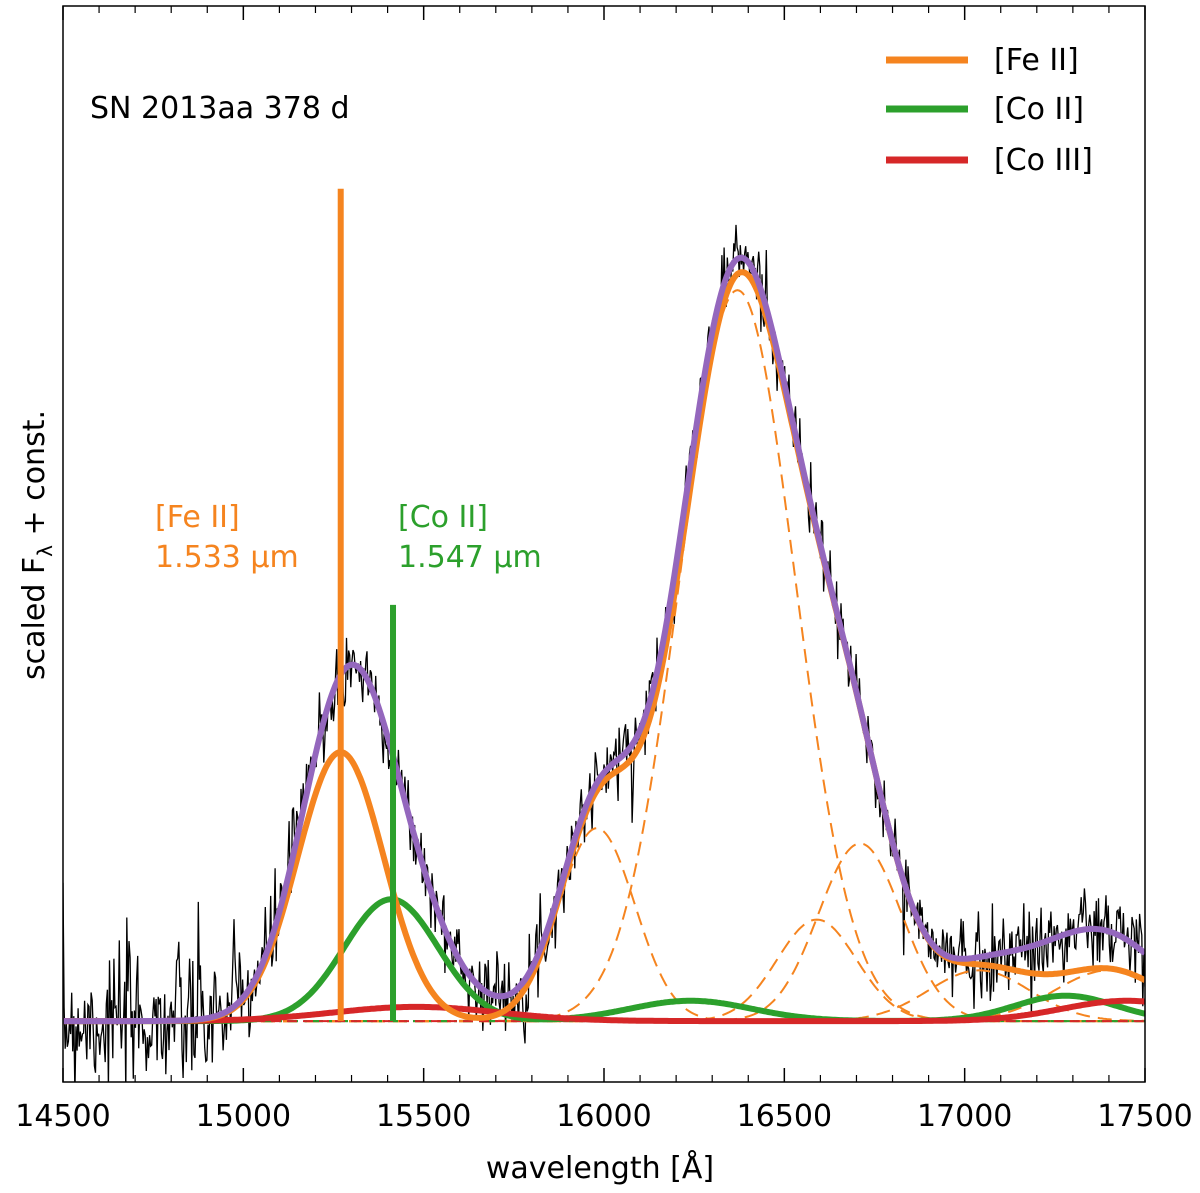 This screenshot has height=1193, width=1200. Describe the element at coordinates (423, 1116) in the screenshot. I see `x-tick-label-15500: 15500` at that location.